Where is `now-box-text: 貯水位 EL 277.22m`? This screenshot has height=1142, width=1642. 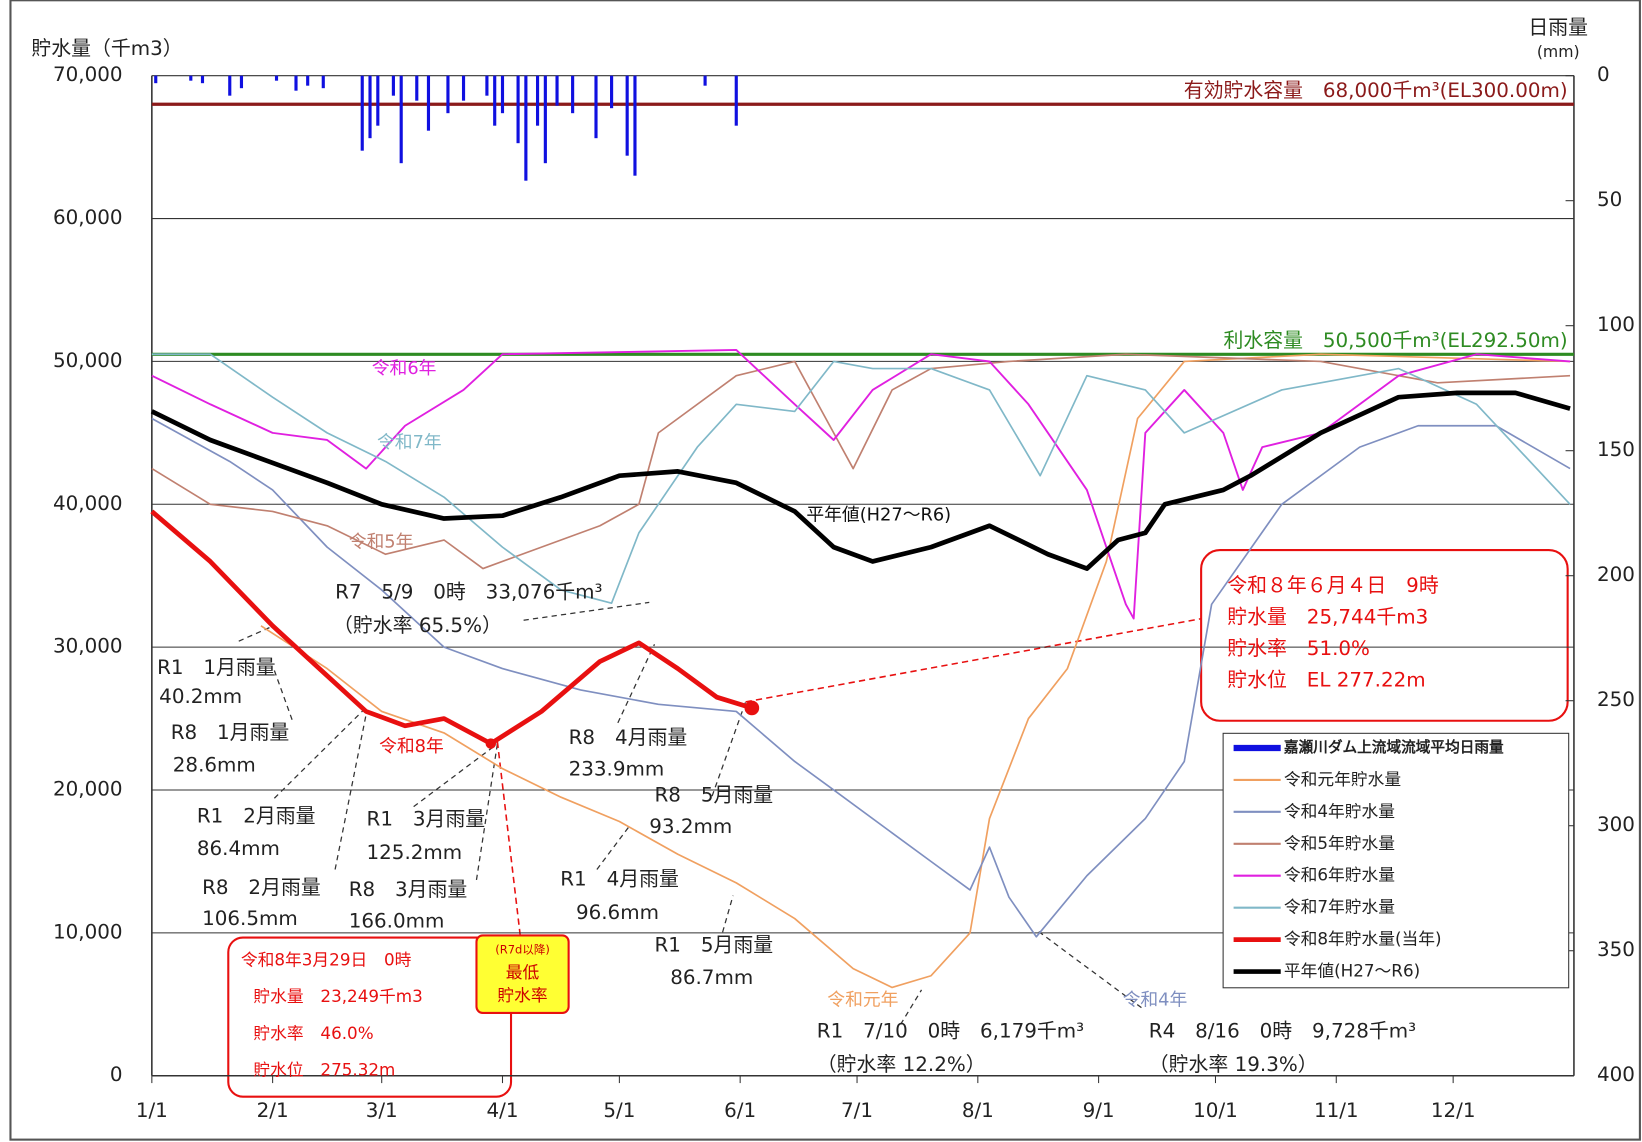
now-box-text: 貯水位 EL 277.22m is located at coordinates (1326, 679).